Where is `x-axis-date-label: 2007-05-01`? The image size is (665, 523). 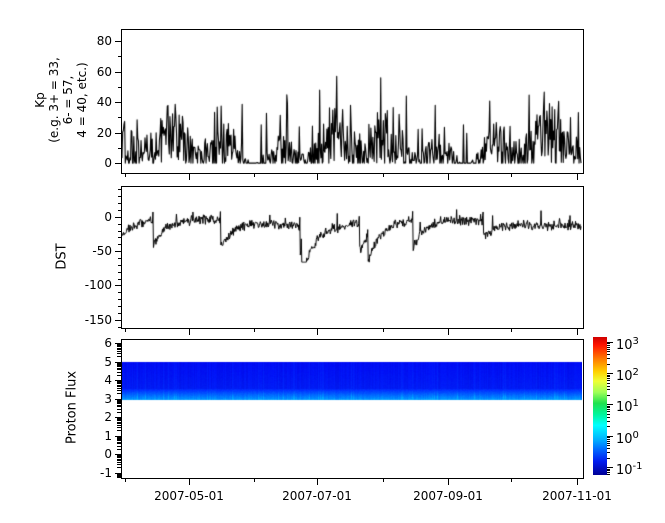
x-axis-date-label: 2007-05-01 is located at coordinates (189, 496).